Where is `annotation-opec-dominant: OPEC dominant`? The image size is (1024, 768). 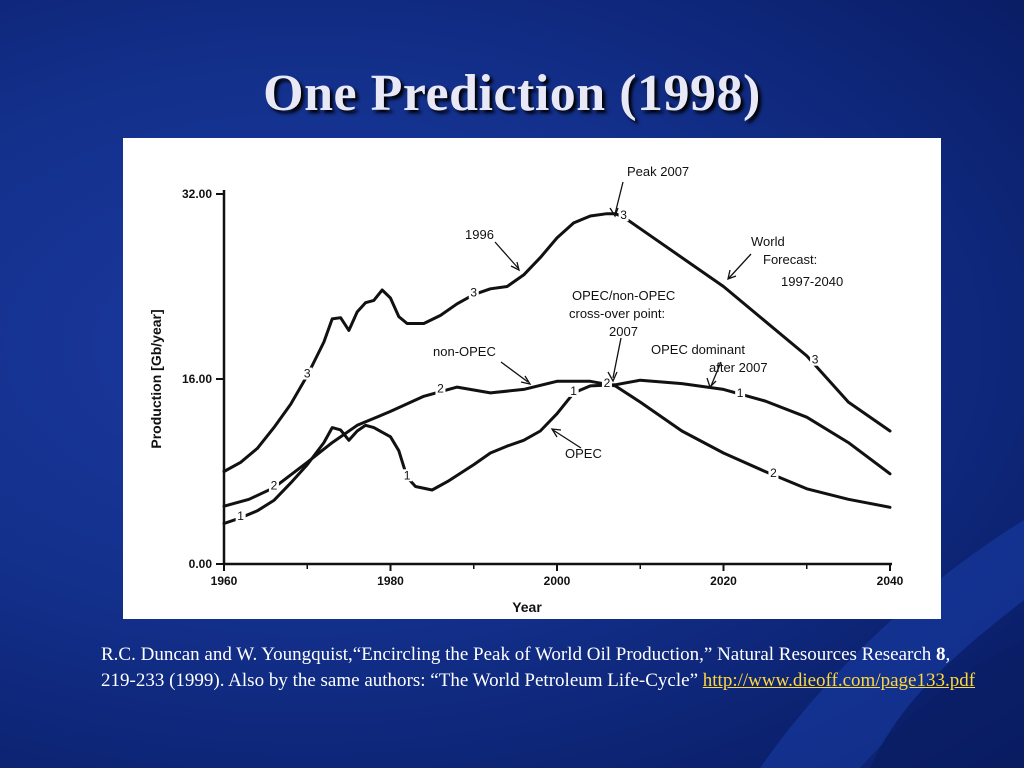 annotation-opec-dominant: OPEC dominant is located at coordinates (698, 349).